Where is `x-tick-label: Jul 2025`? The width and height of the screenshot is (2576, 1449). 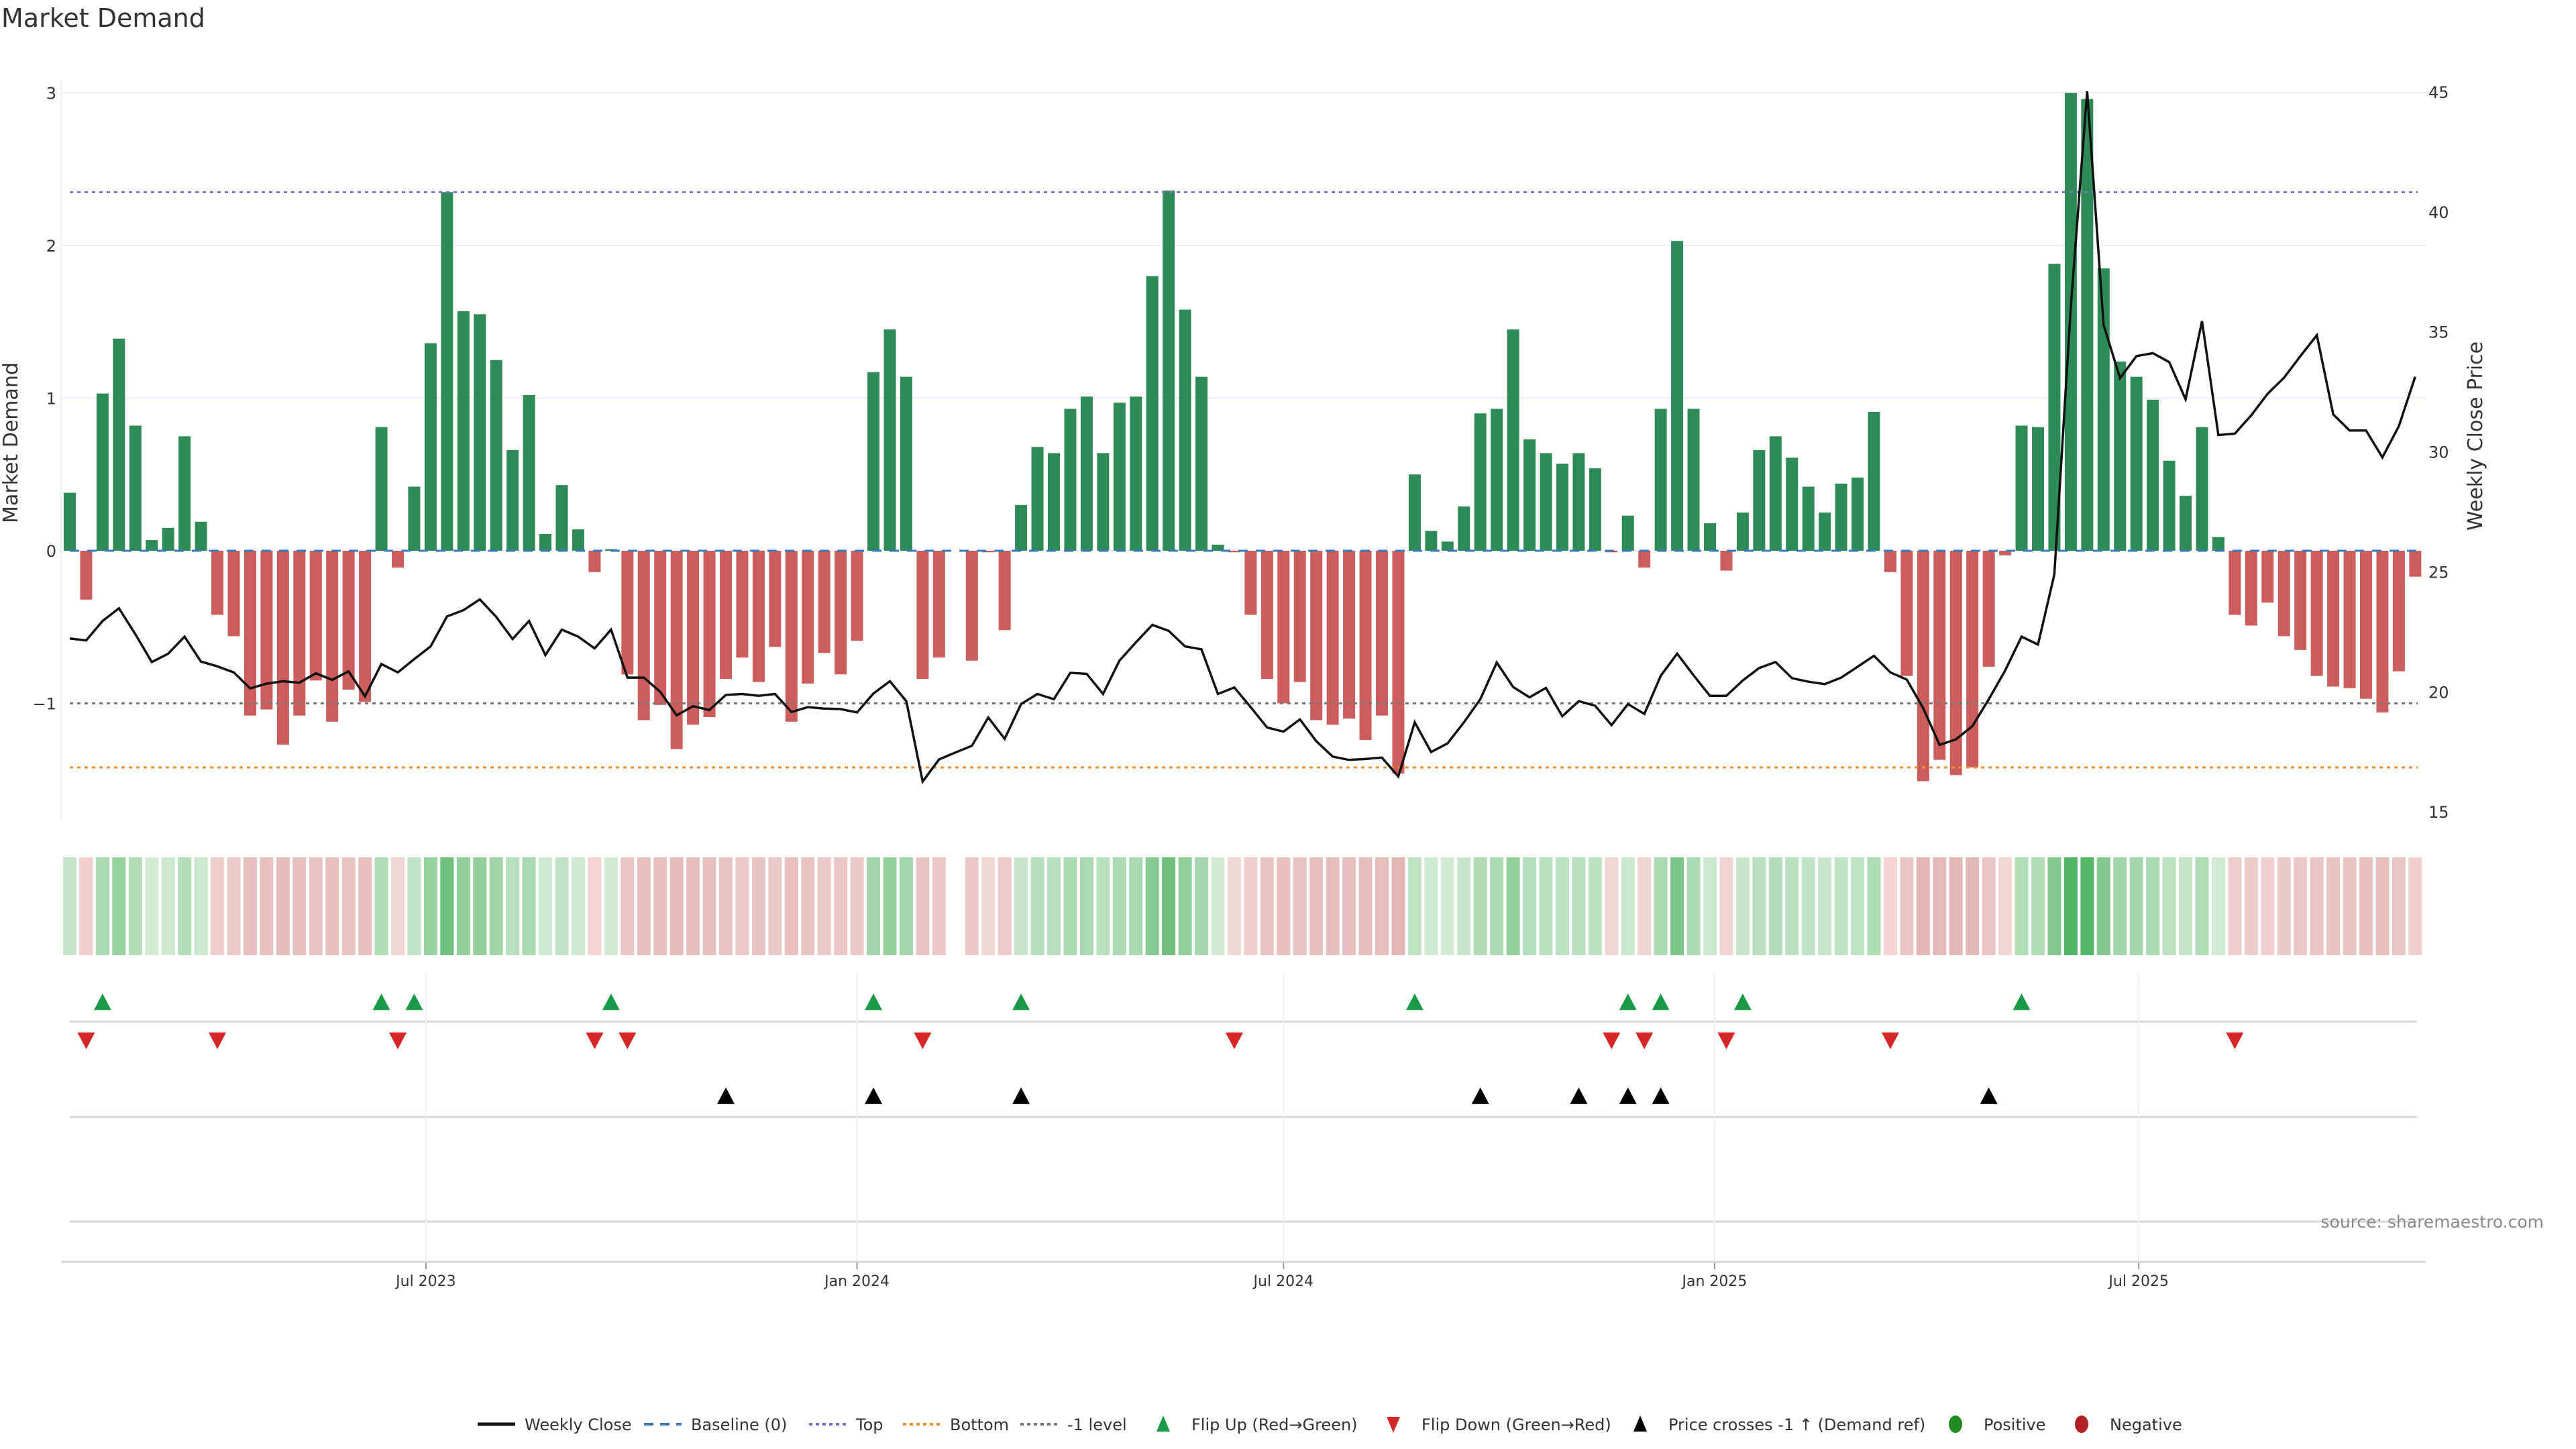 x-tick-label: Jul 2025 is located at coordinates (2138, 1281).